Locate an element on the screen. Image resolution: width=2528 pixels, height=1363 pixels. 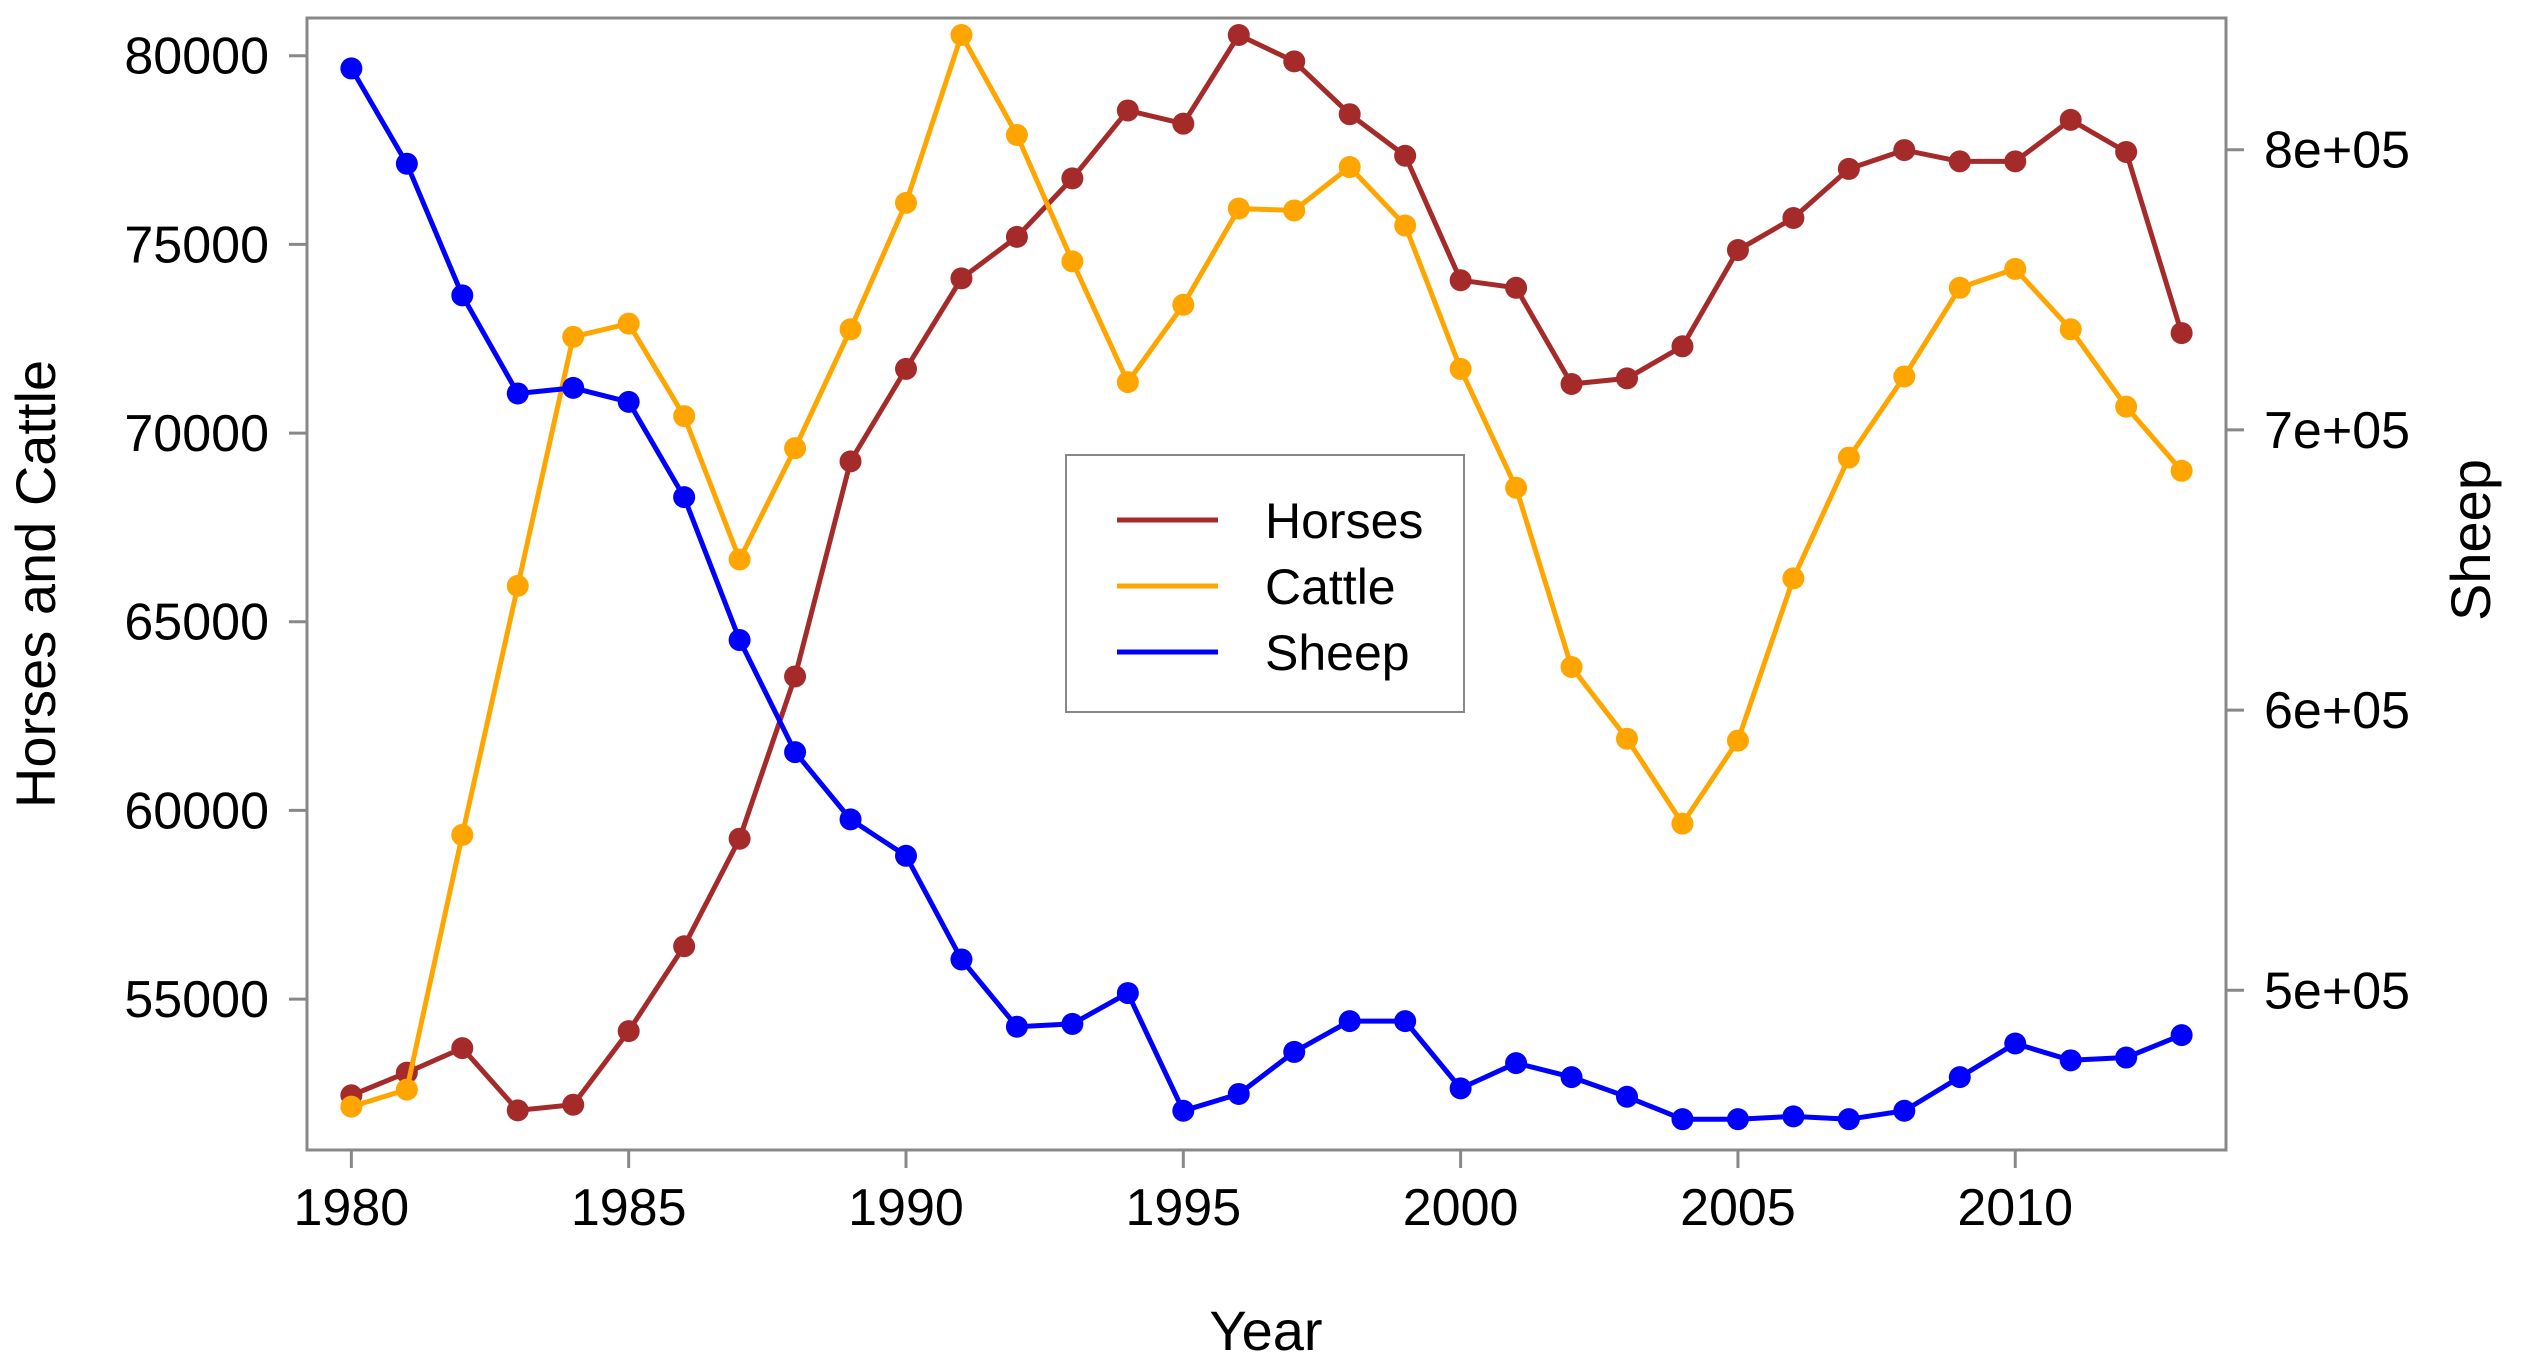
y-tick-label-right: 5e+05 is located at coordinates (2337, 991).